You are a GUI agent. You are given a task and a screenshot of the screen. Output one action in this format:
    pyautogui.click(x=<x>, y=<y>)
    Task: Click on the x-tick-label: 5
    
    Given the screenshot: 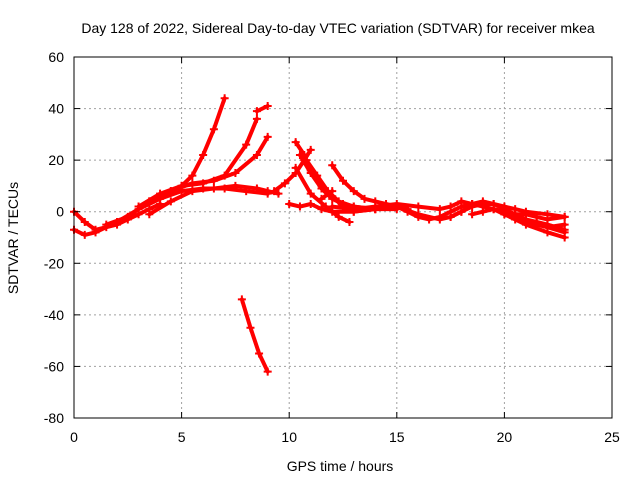 What is the action you would take?
    pyautogui.click(x=182, y=437)
    